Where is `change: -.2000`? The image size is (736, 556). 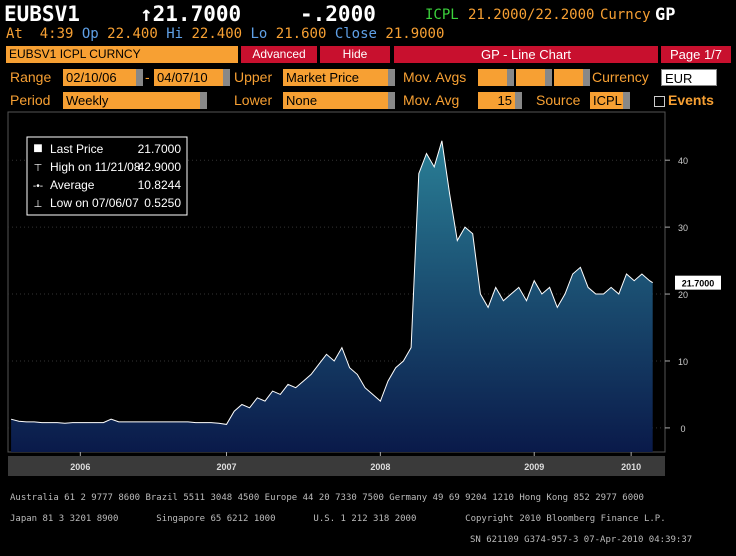 change: -.2000 is located at coordinates (338, 14).